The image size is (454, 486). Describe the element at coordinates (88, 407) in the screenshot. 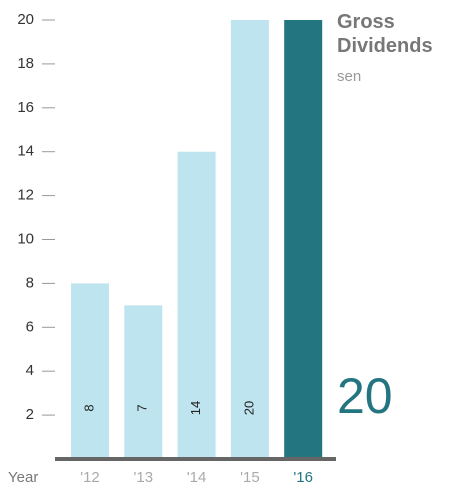

I see `data-label: 8` at that location.